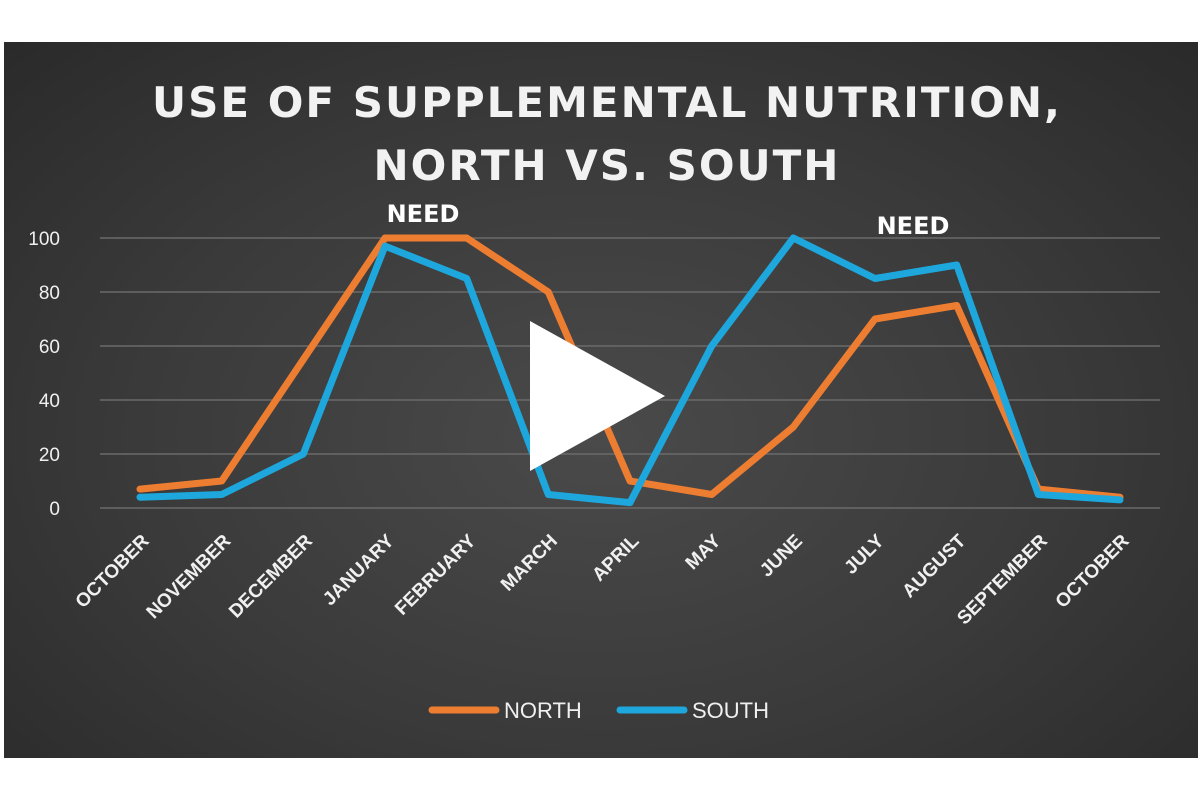 The image size is (1200, 800). Describe the element at coordinates (607, 102) in the screenshot. I see `chart-title-line-1: USE OF SUPPLEMENTAL NUTRITION,` at that location.